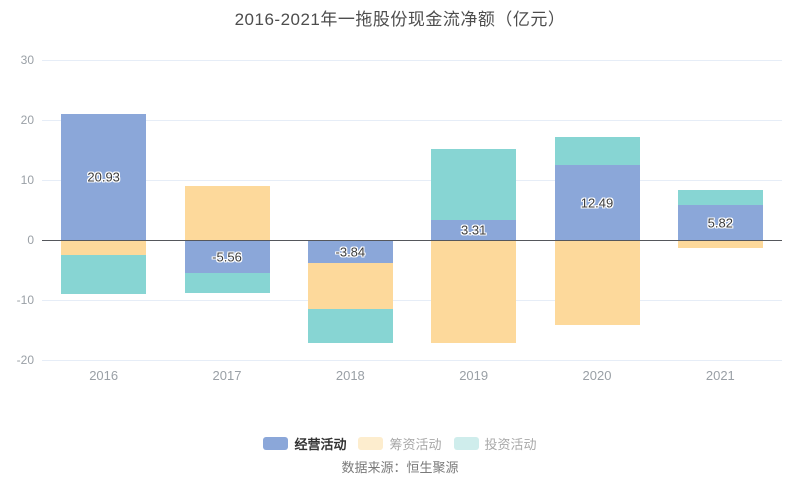 Image resolution: width=800 pixels, height=501 pixels. Describe the element at coordinates (25, 300) in the screenshot. I see `y-axis-tick-label: -10` at that location.